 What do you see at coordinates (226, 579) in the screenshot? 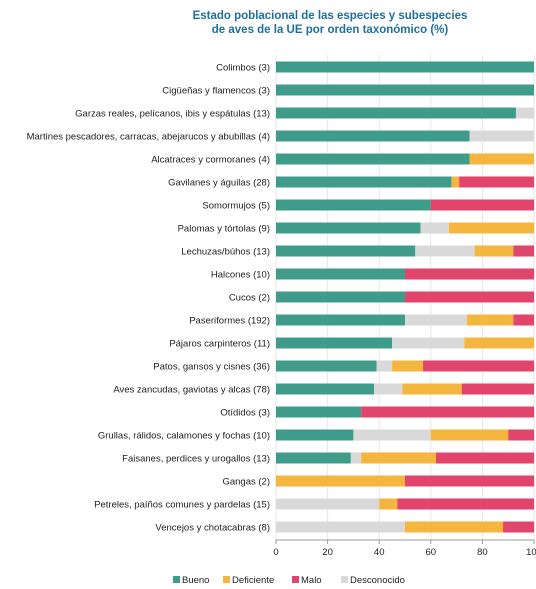
I see `legend-swatch-deficiente` at bounding box center [226, 579].